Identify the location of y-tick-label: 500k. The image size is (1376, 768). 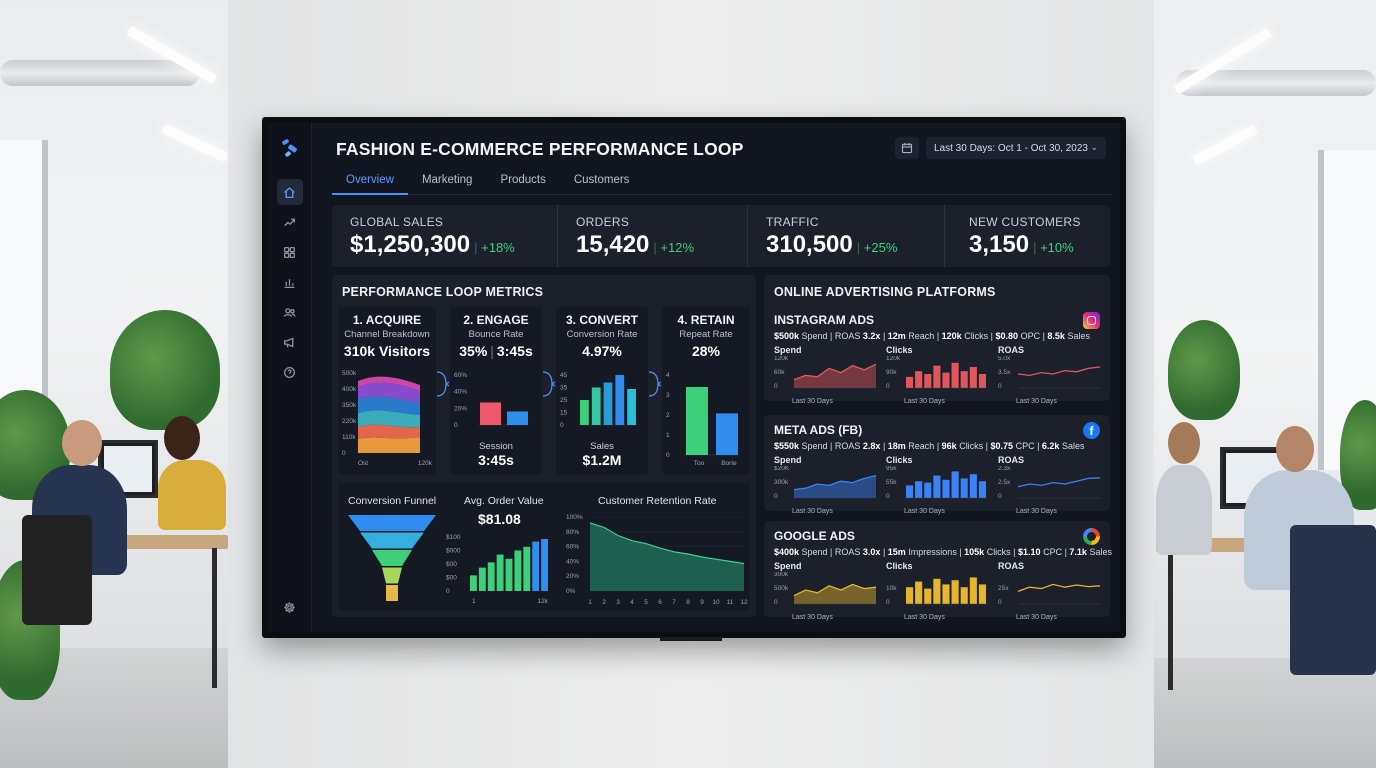
(781, 588).